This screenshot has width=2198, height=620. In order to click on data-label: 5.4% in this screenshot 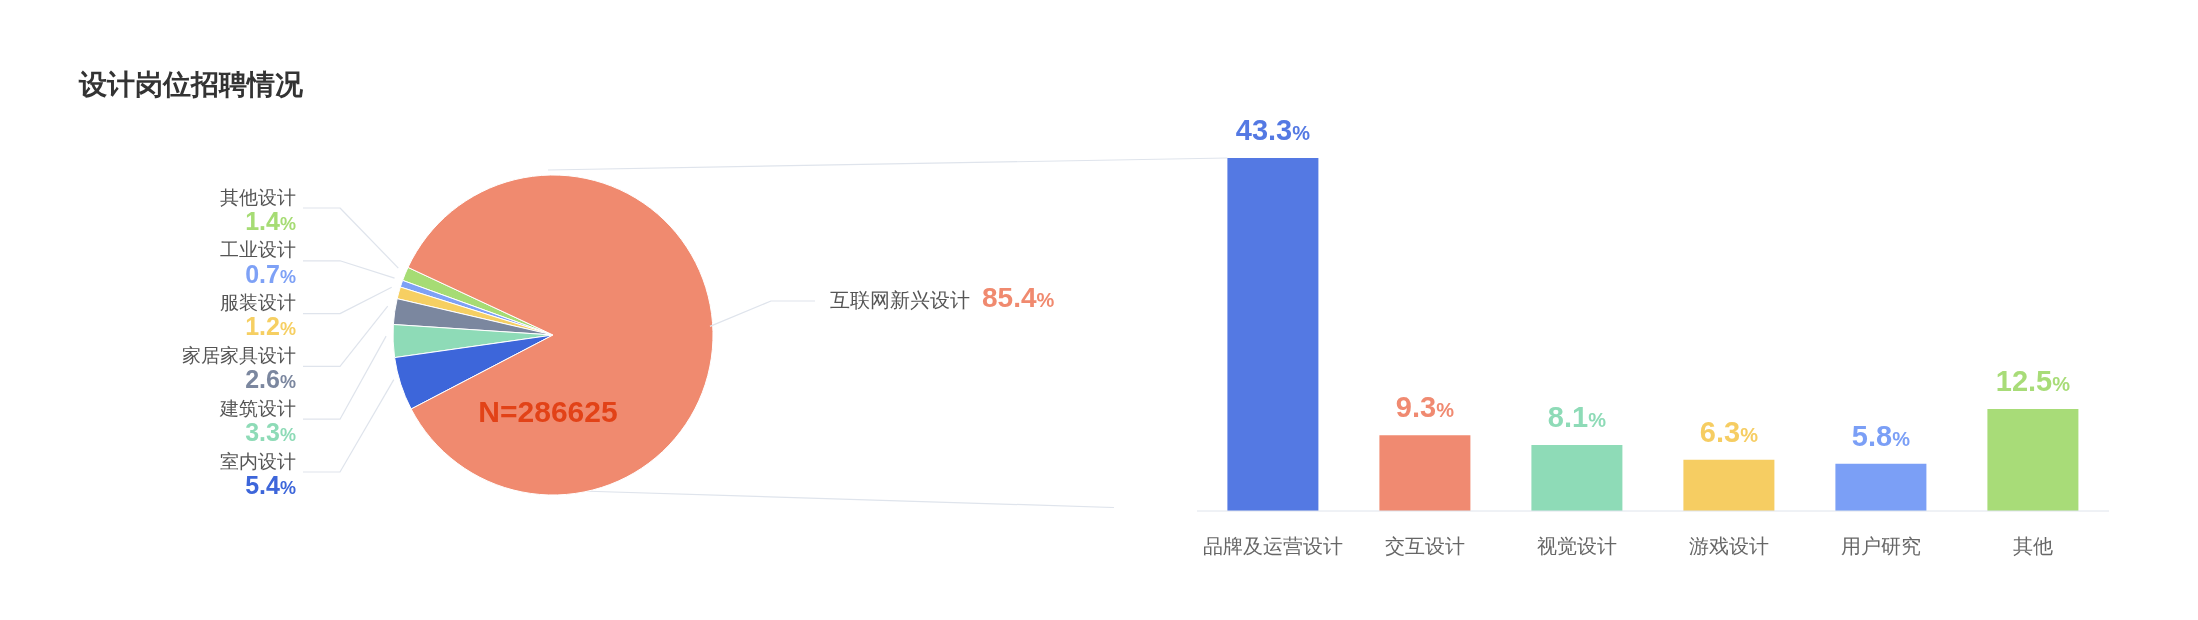, I will do `click(270, 484)`.